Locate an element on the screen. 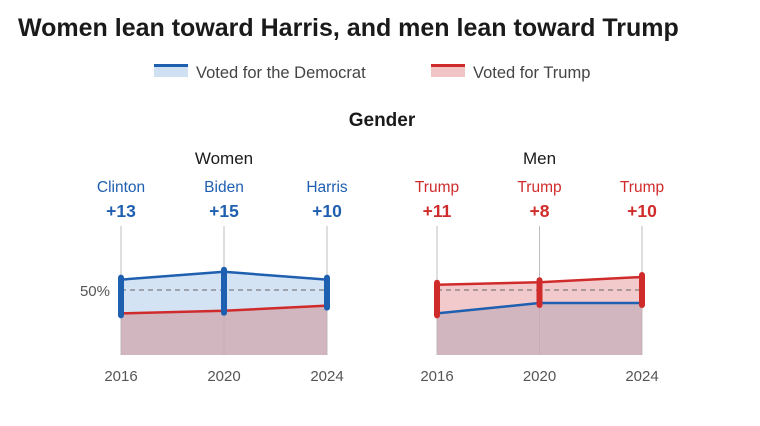 The image size is (760, 426). legend: Voted for the Democrat Voted for Trump is located at coordinates (372, 73).